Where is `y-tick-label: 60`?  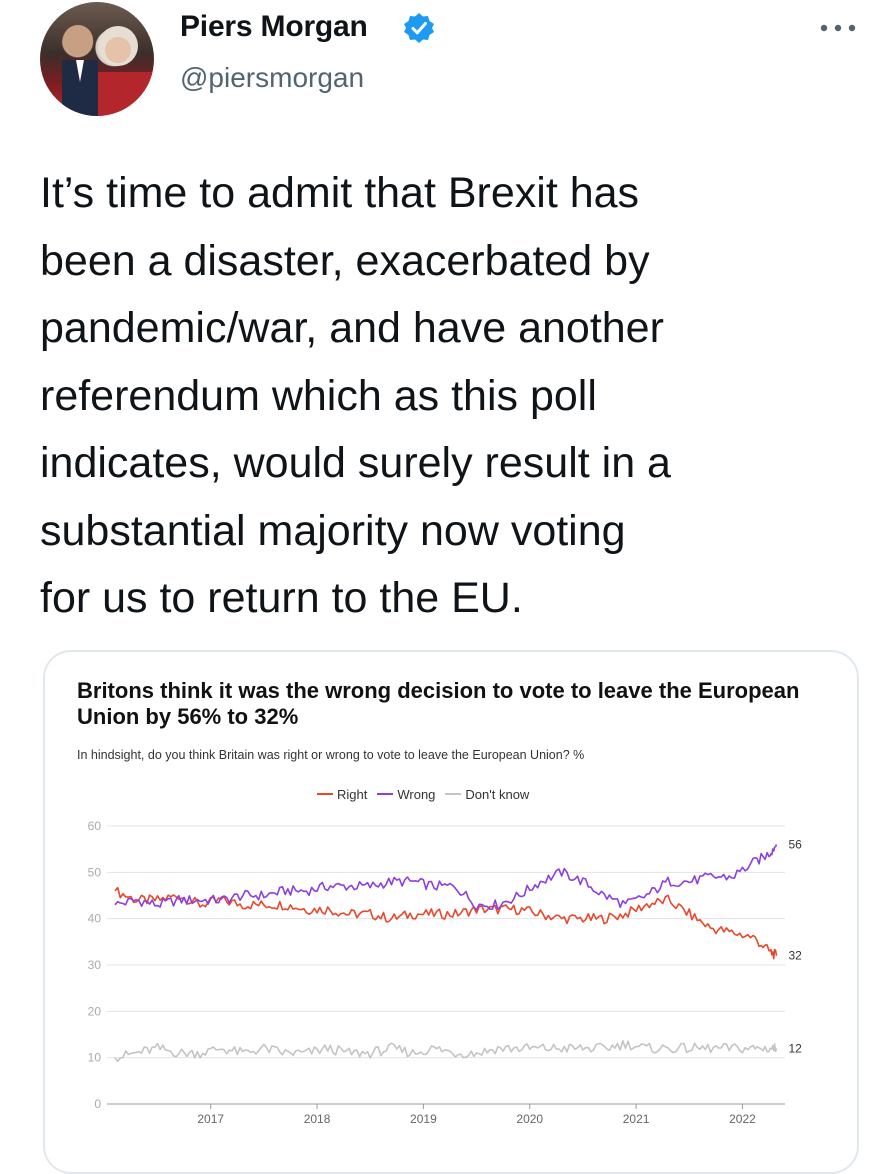 y-tick-label: 60 is located at coordinates (95, 826).